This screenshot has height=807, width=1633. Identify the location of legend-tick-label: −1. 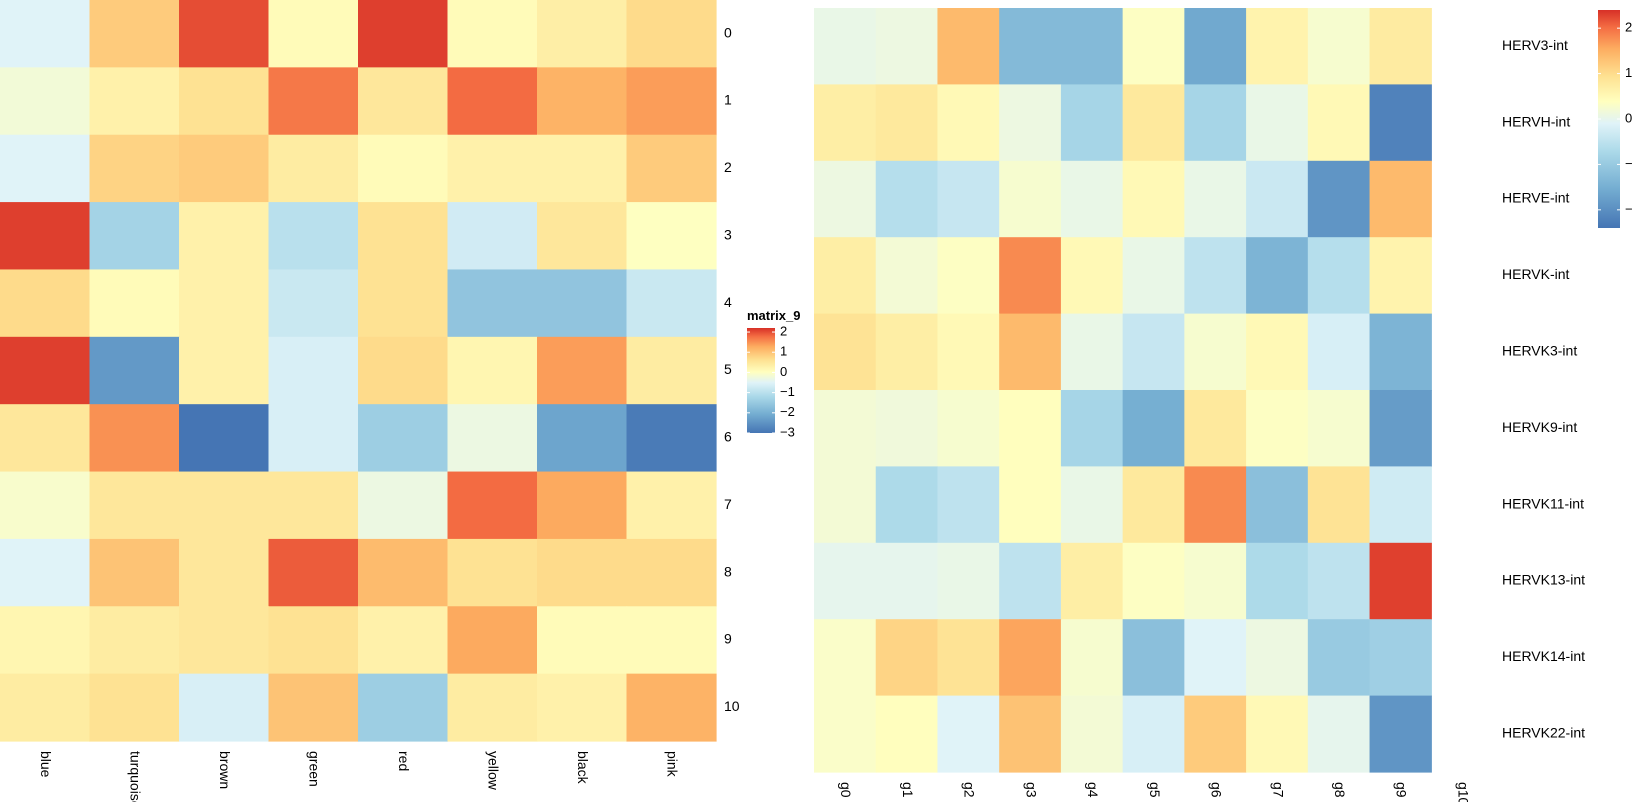
(1629, 163).